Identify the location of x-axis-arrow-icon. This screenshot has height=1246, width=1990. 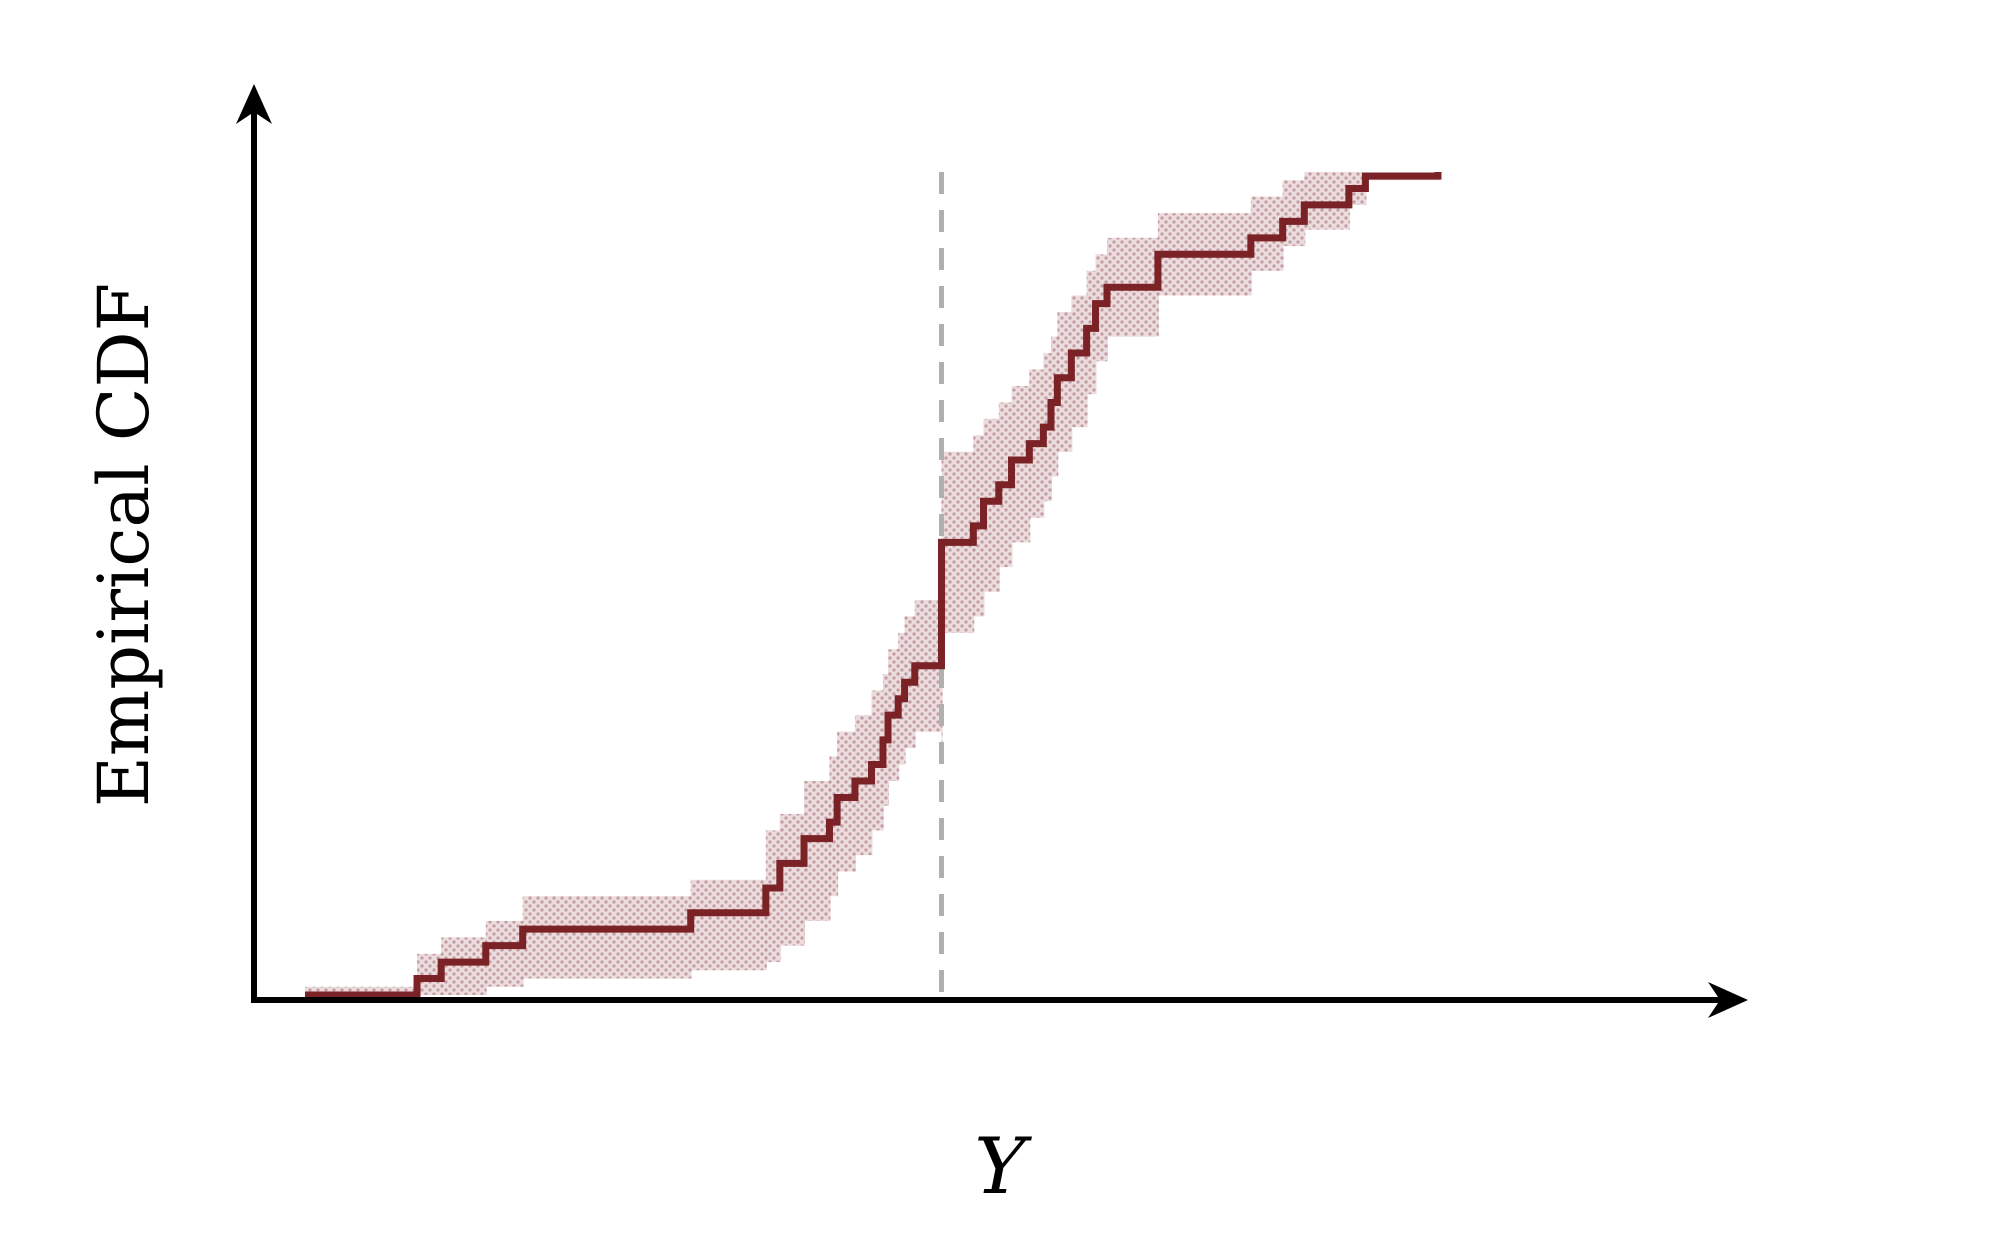
(1728, 1000).